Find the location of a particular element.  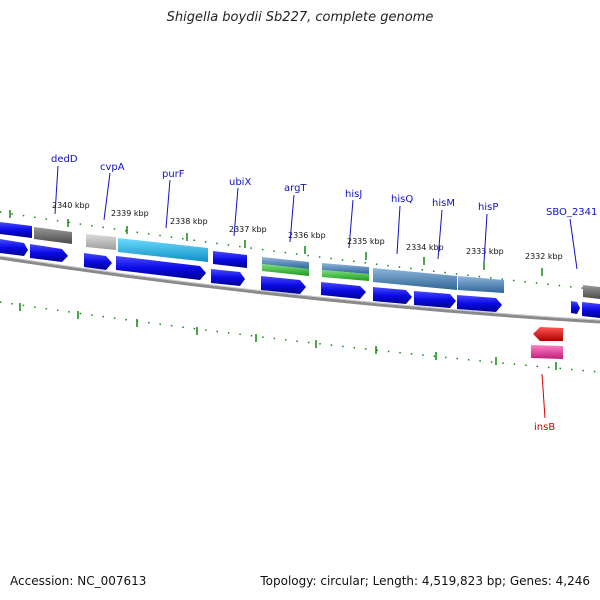

gene-block-argT is located at coordinates (285, 263).